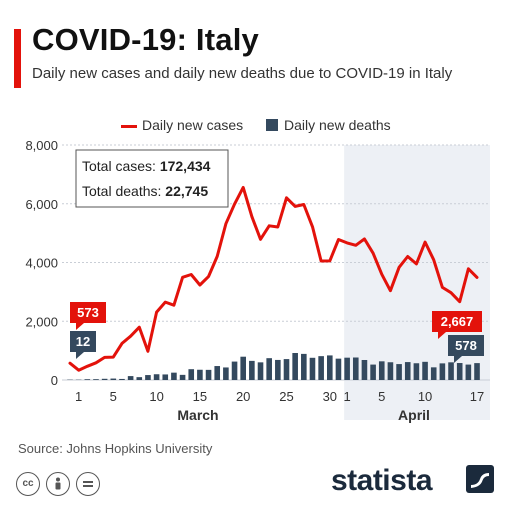 The height and width of the screenshot is (512, 512). Describe the element at coordinates (337, 125) in the screenshot. I see `legend-deaths-label: Daily new deaths` at that location.